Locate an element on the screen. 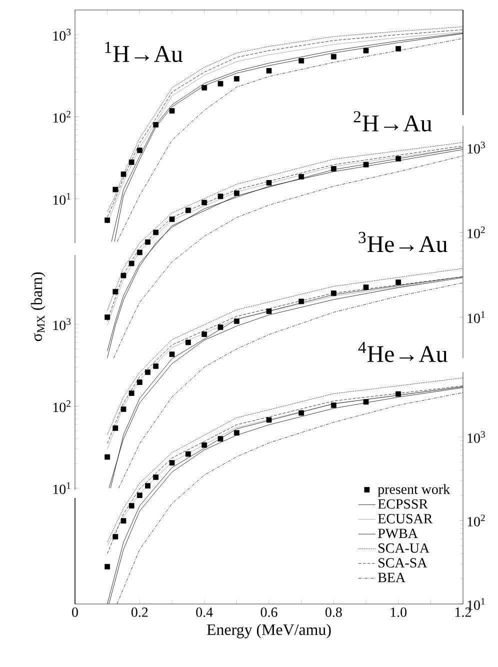 The image size is (498, 667). legend-label: SCA-SA is located at coordinates (403, 563).